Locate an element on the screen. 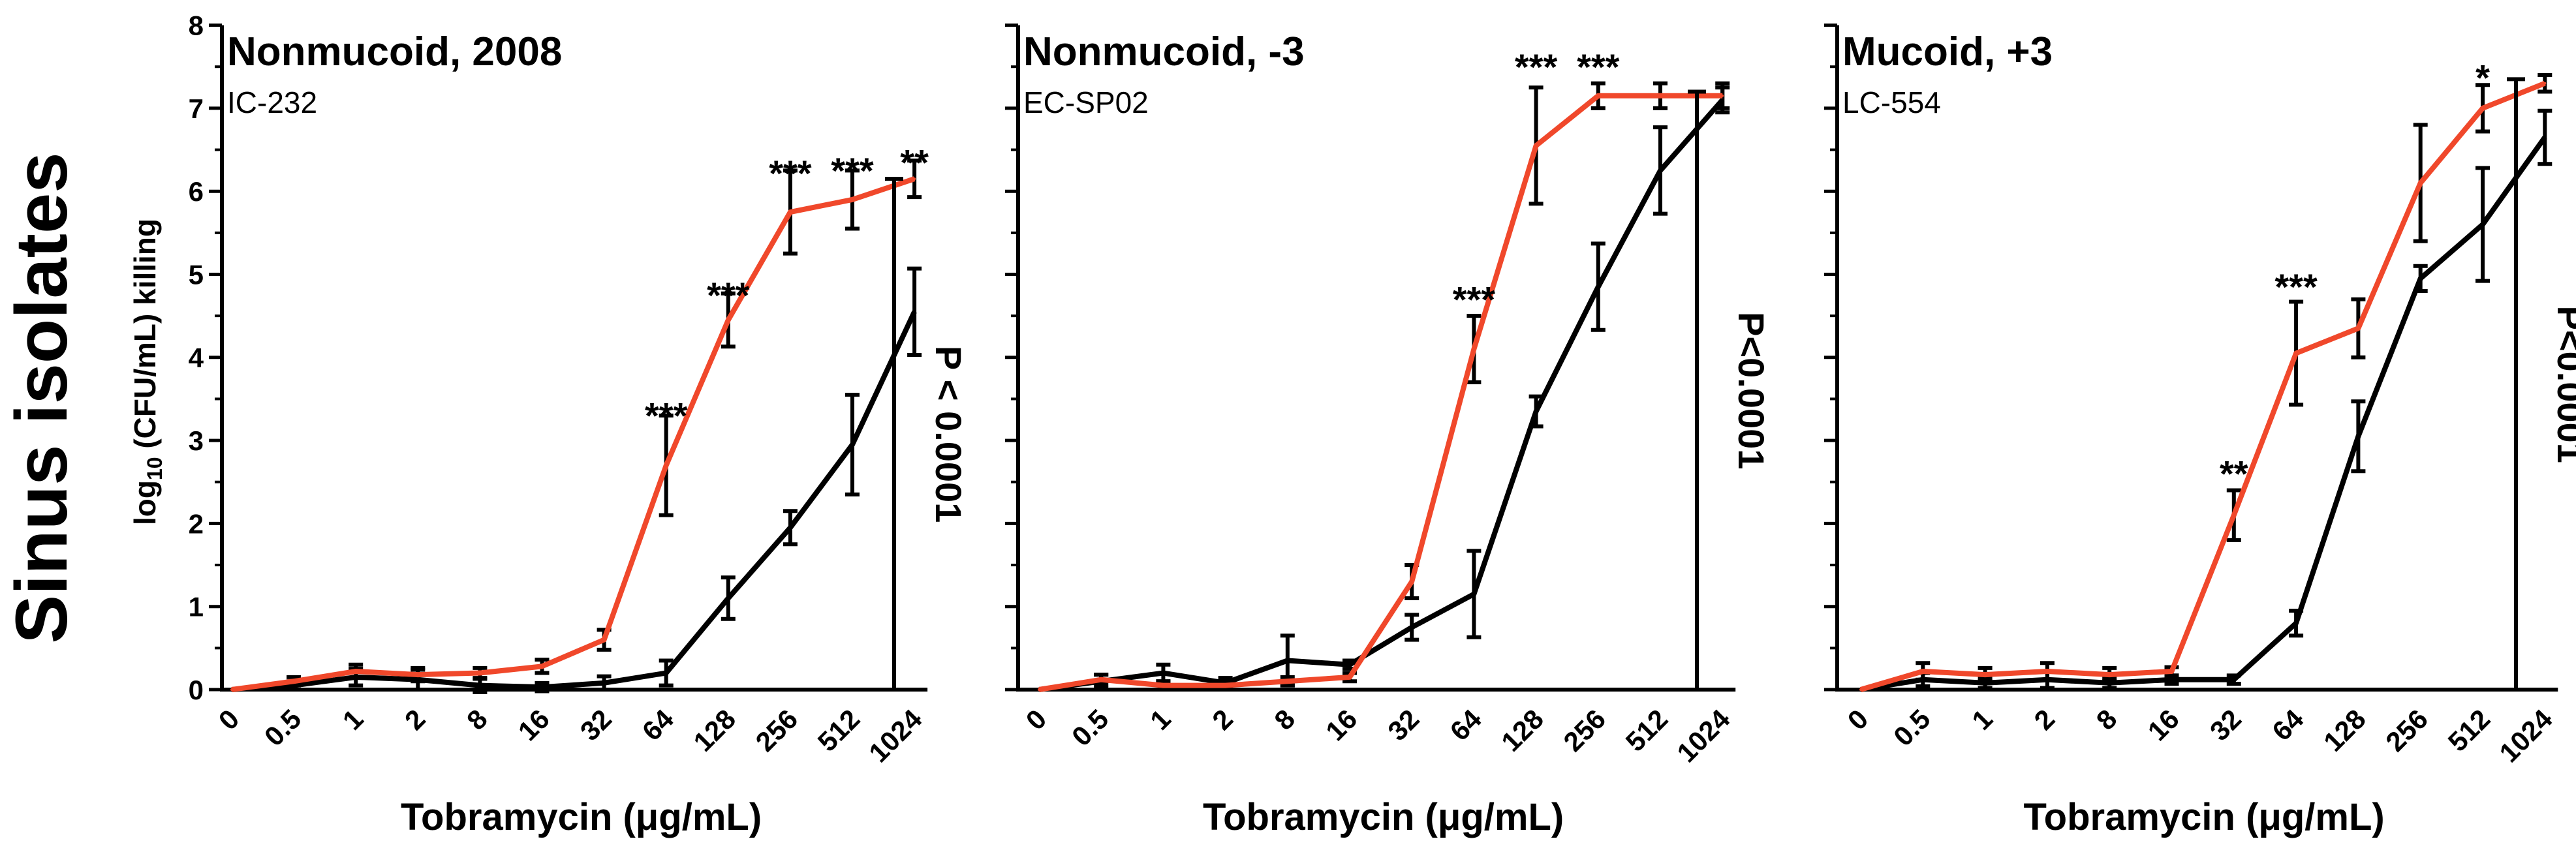 This screenshot has width=2576, height=854. row-label: Sinus isolates is located at coordinates (41, 398).